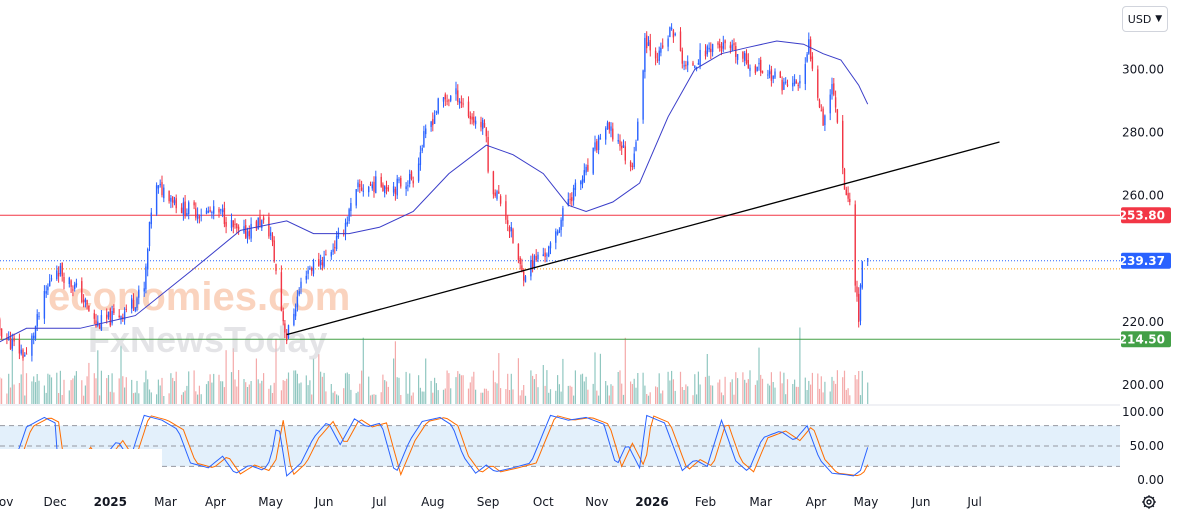 This screenshot has height=518, width=1179. I want to click on price-tick-label: 280.00, so click(1143, 133).